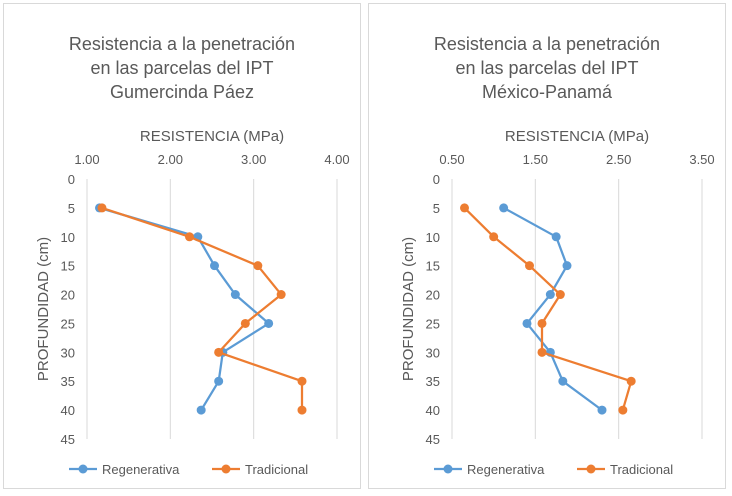 The image size is (732, 496). What do you see at coordinates (451, 159) in the screenshot?
I see `x-tick-label: 0.50` at bounding box center [451, 159].